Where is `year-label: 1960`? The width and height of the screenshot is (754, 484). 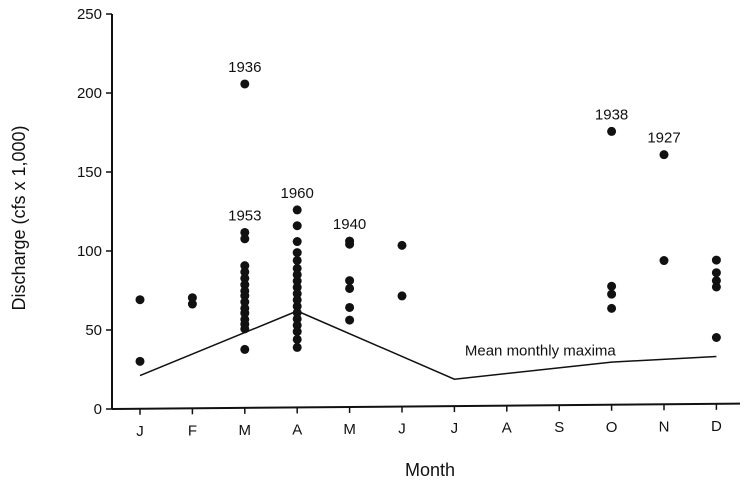 year-label: 1960 is located at coordinates (297, 193).